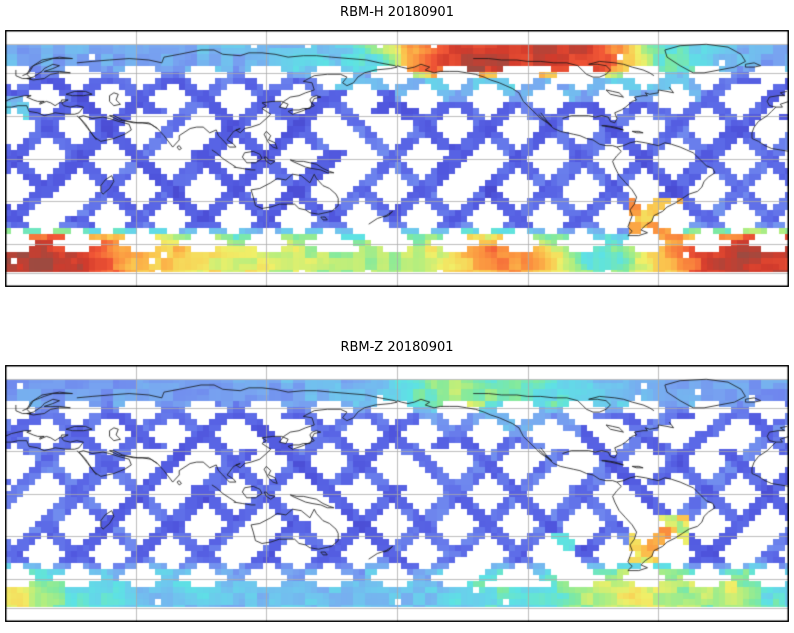  I want to click on subplot-title-rbm-z: RBM-Z 20180901, so click(397, 347).